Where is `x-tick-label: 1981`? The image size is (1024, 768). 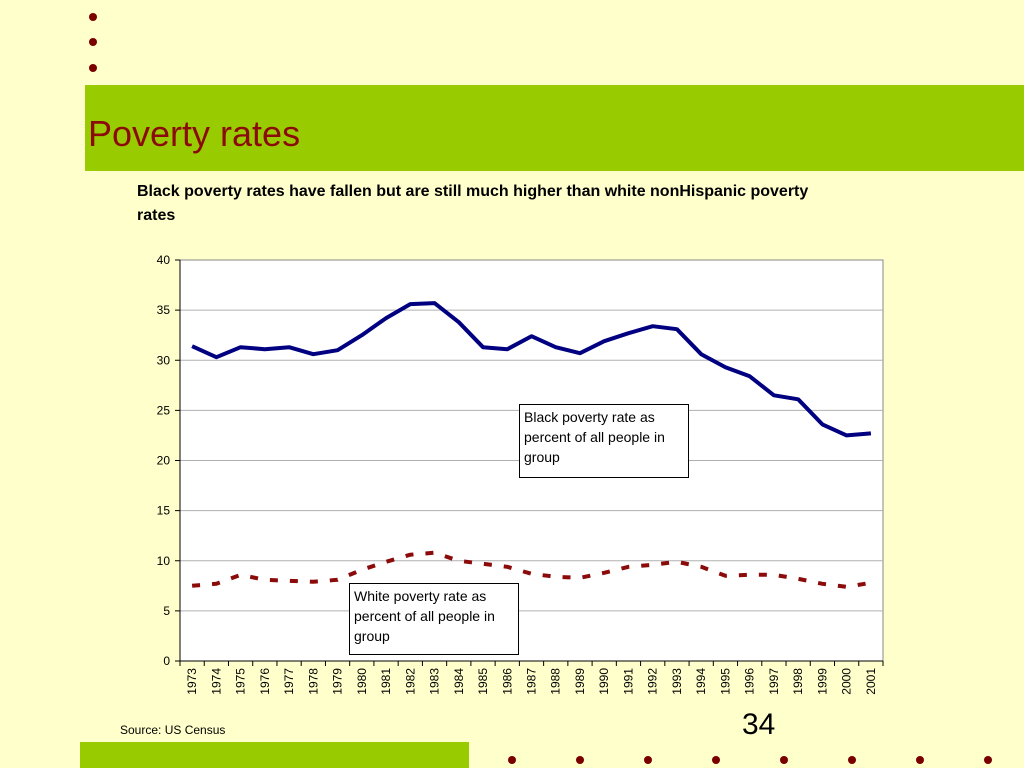 x-tick-label: 1981 is located at coordinates (386, 681).